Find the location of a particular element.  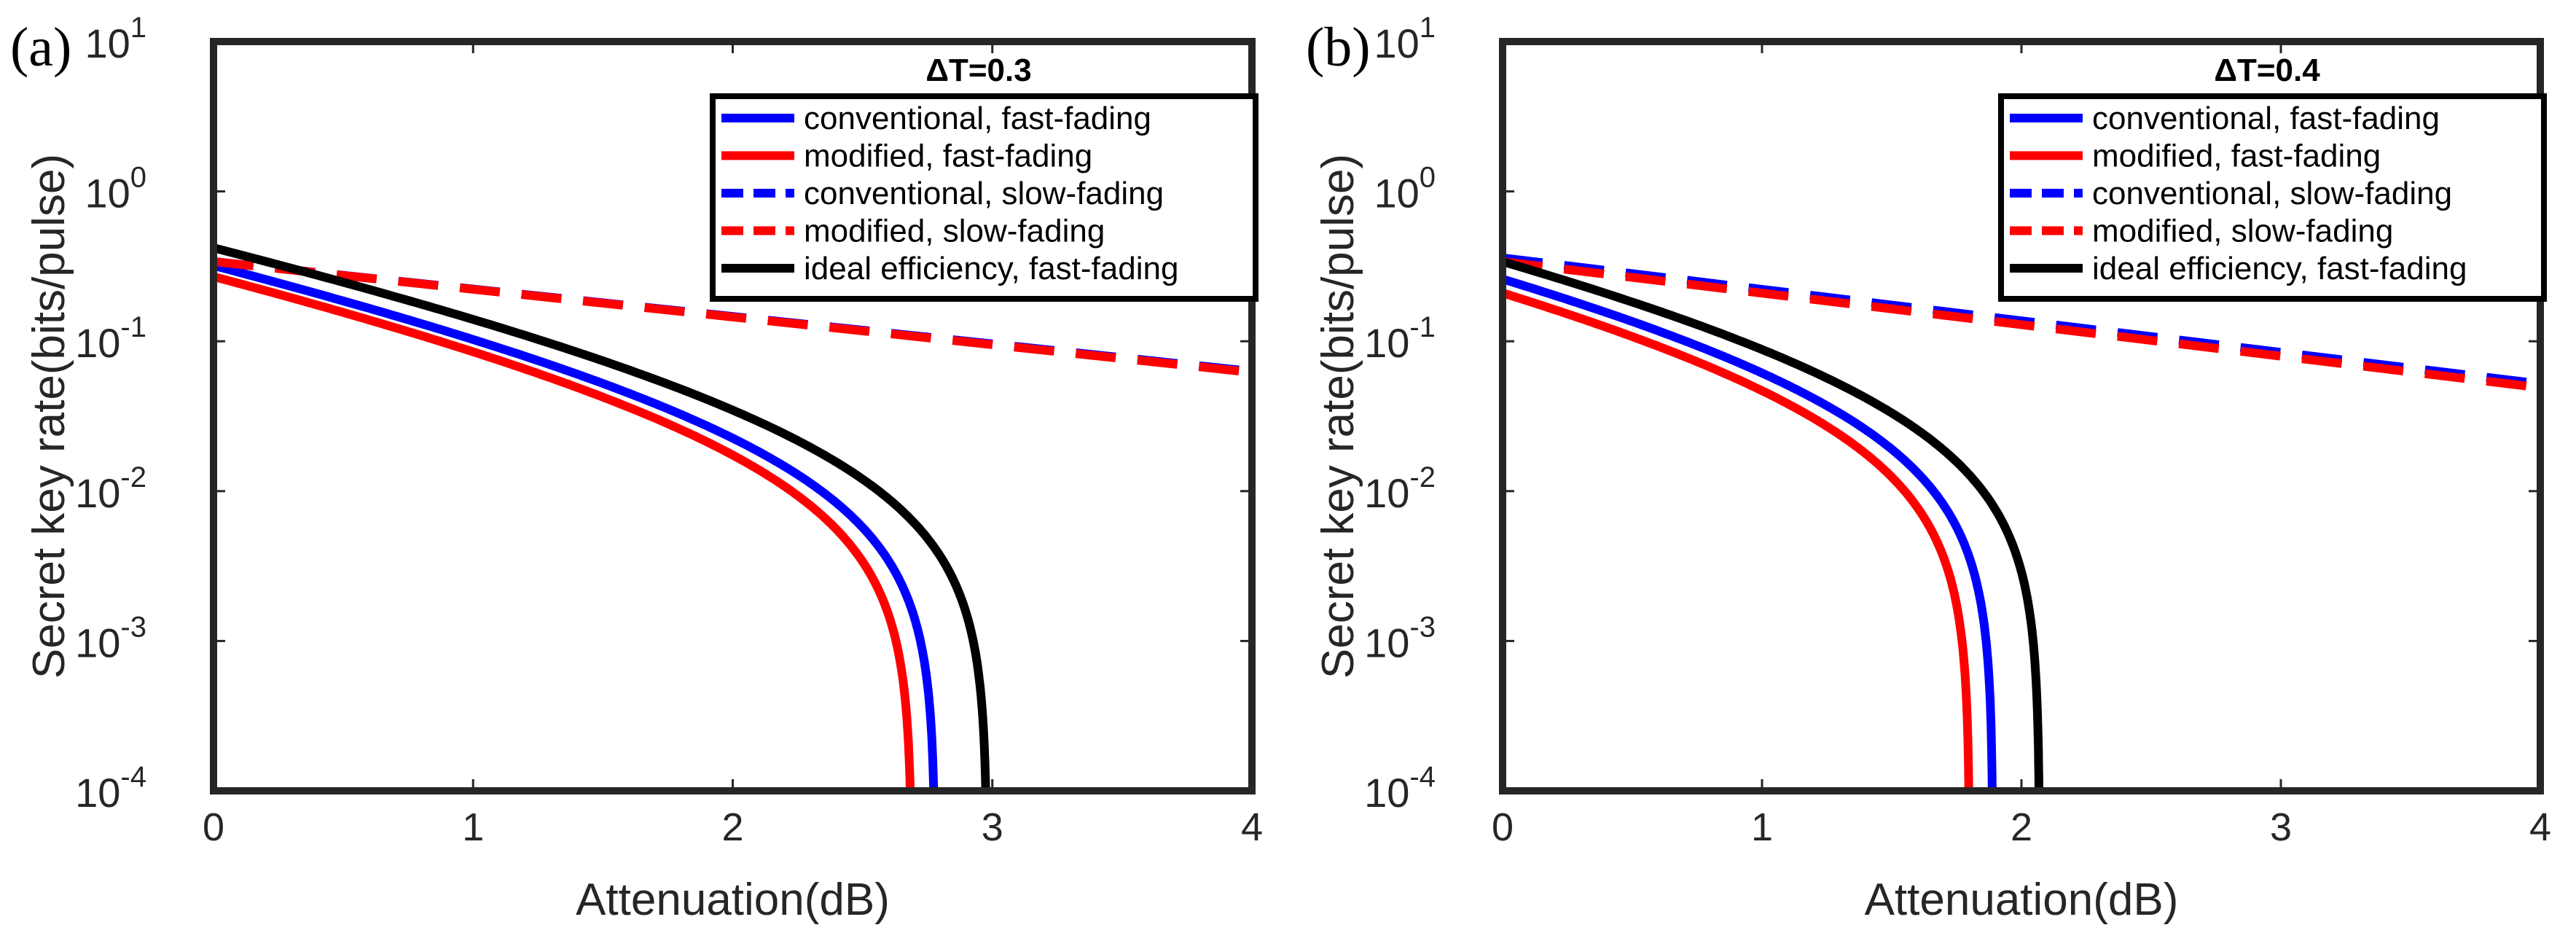

panel-label: (b) is located at coordinates (1338, 47).